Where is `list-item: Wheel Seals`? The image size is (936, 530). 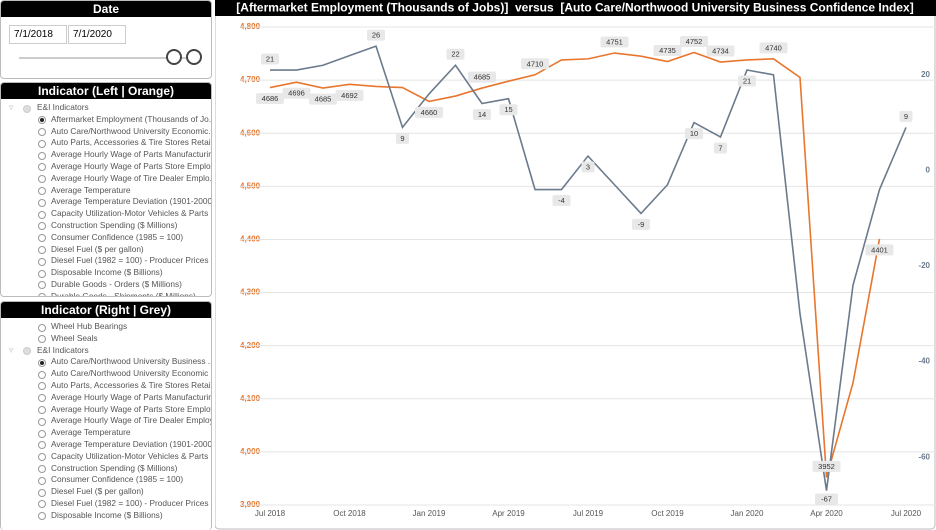 list-item: Wheel Seals is located at coordinates (106, 339).